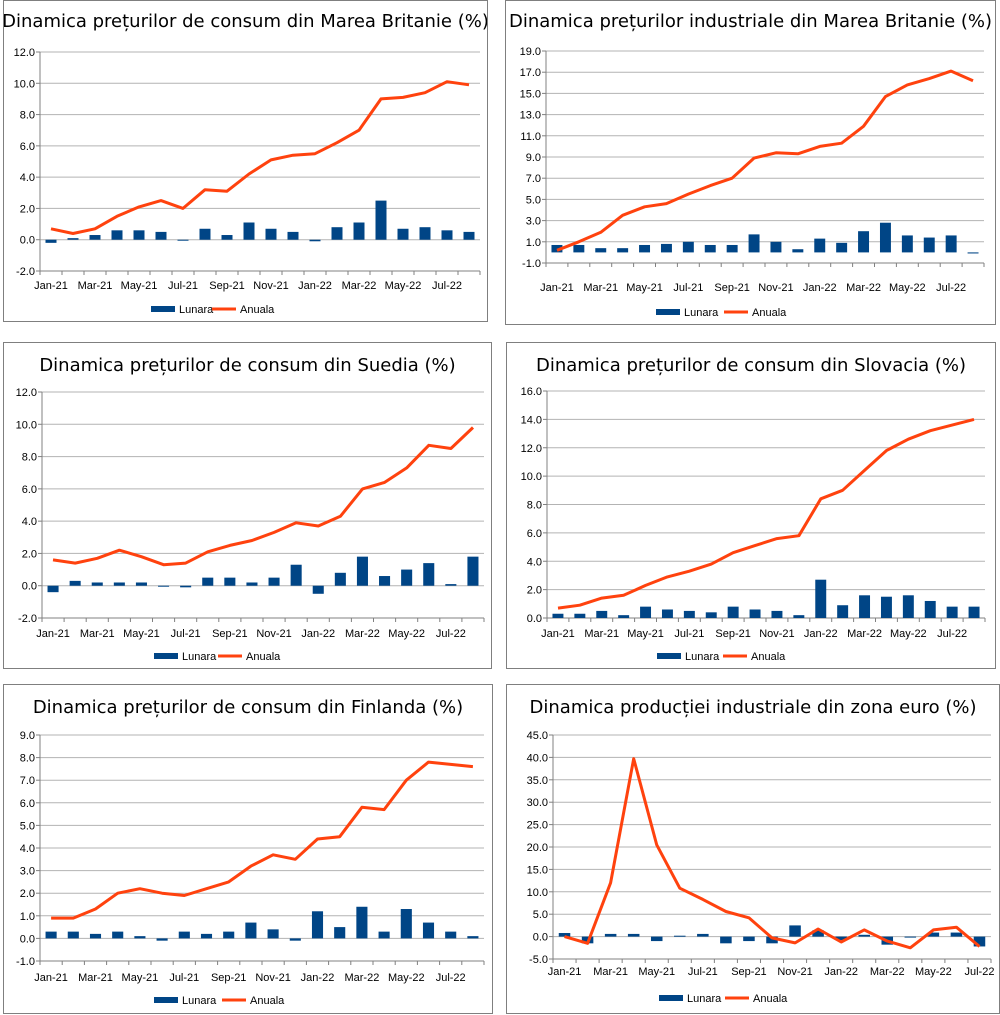 The image size is (1000, 1015). Describe the element at coordinates (531, 477) in the screenshot. I see `y-tick-label: 10.0` at that location.